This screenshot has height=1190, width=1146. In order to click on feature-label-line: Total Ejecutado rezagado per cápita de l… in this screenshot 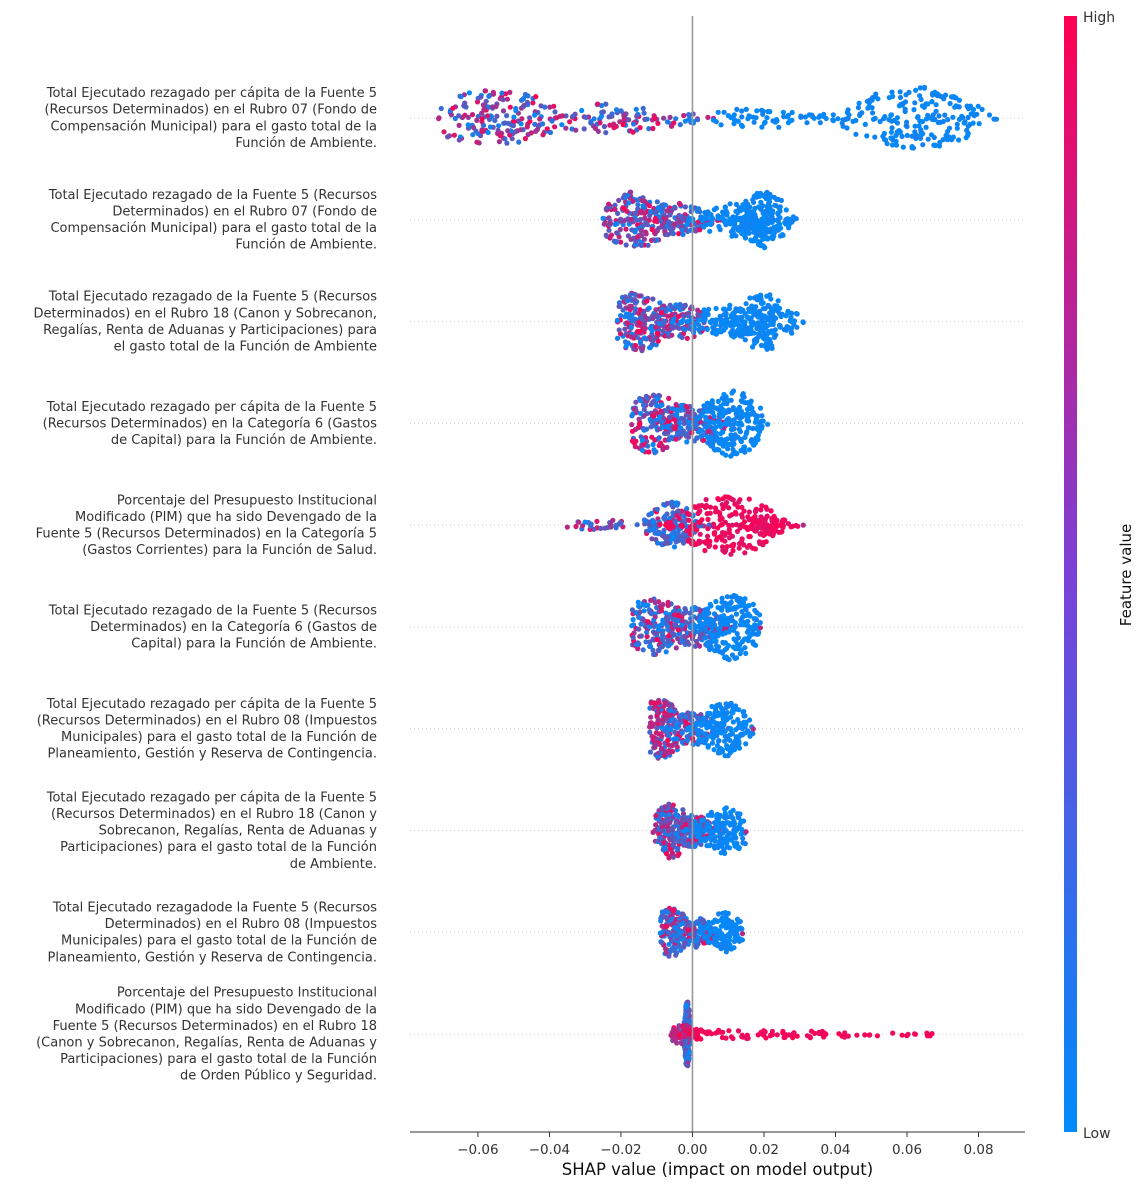, I will do `click(211, 407)`.